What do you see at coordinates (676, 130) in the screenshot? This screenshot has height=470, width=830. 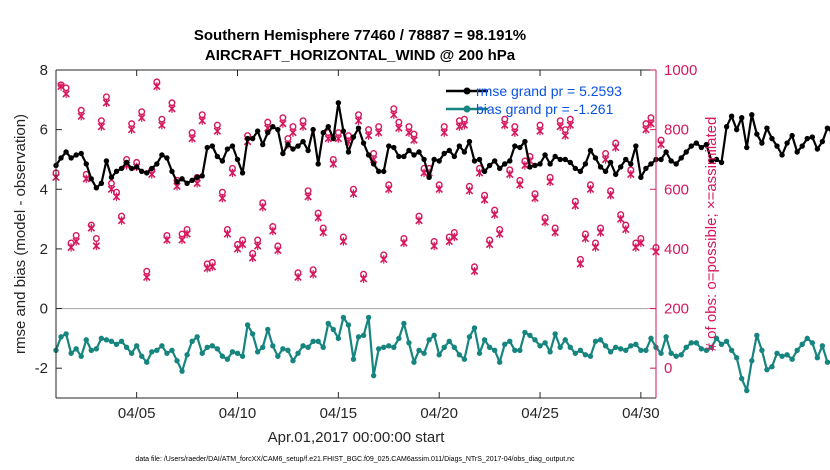 I see `y-right-tick-label: 800` at bounding box center [676, 130].